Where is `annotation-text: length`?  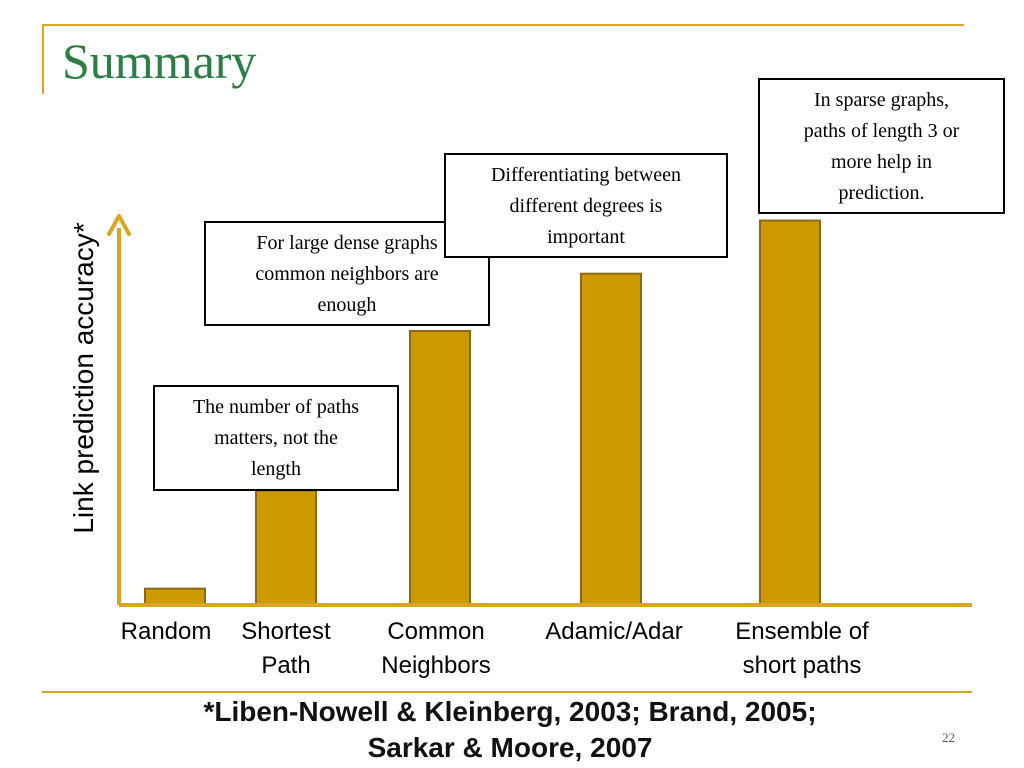
annotation-text: length is located at coordinates (276, 469).